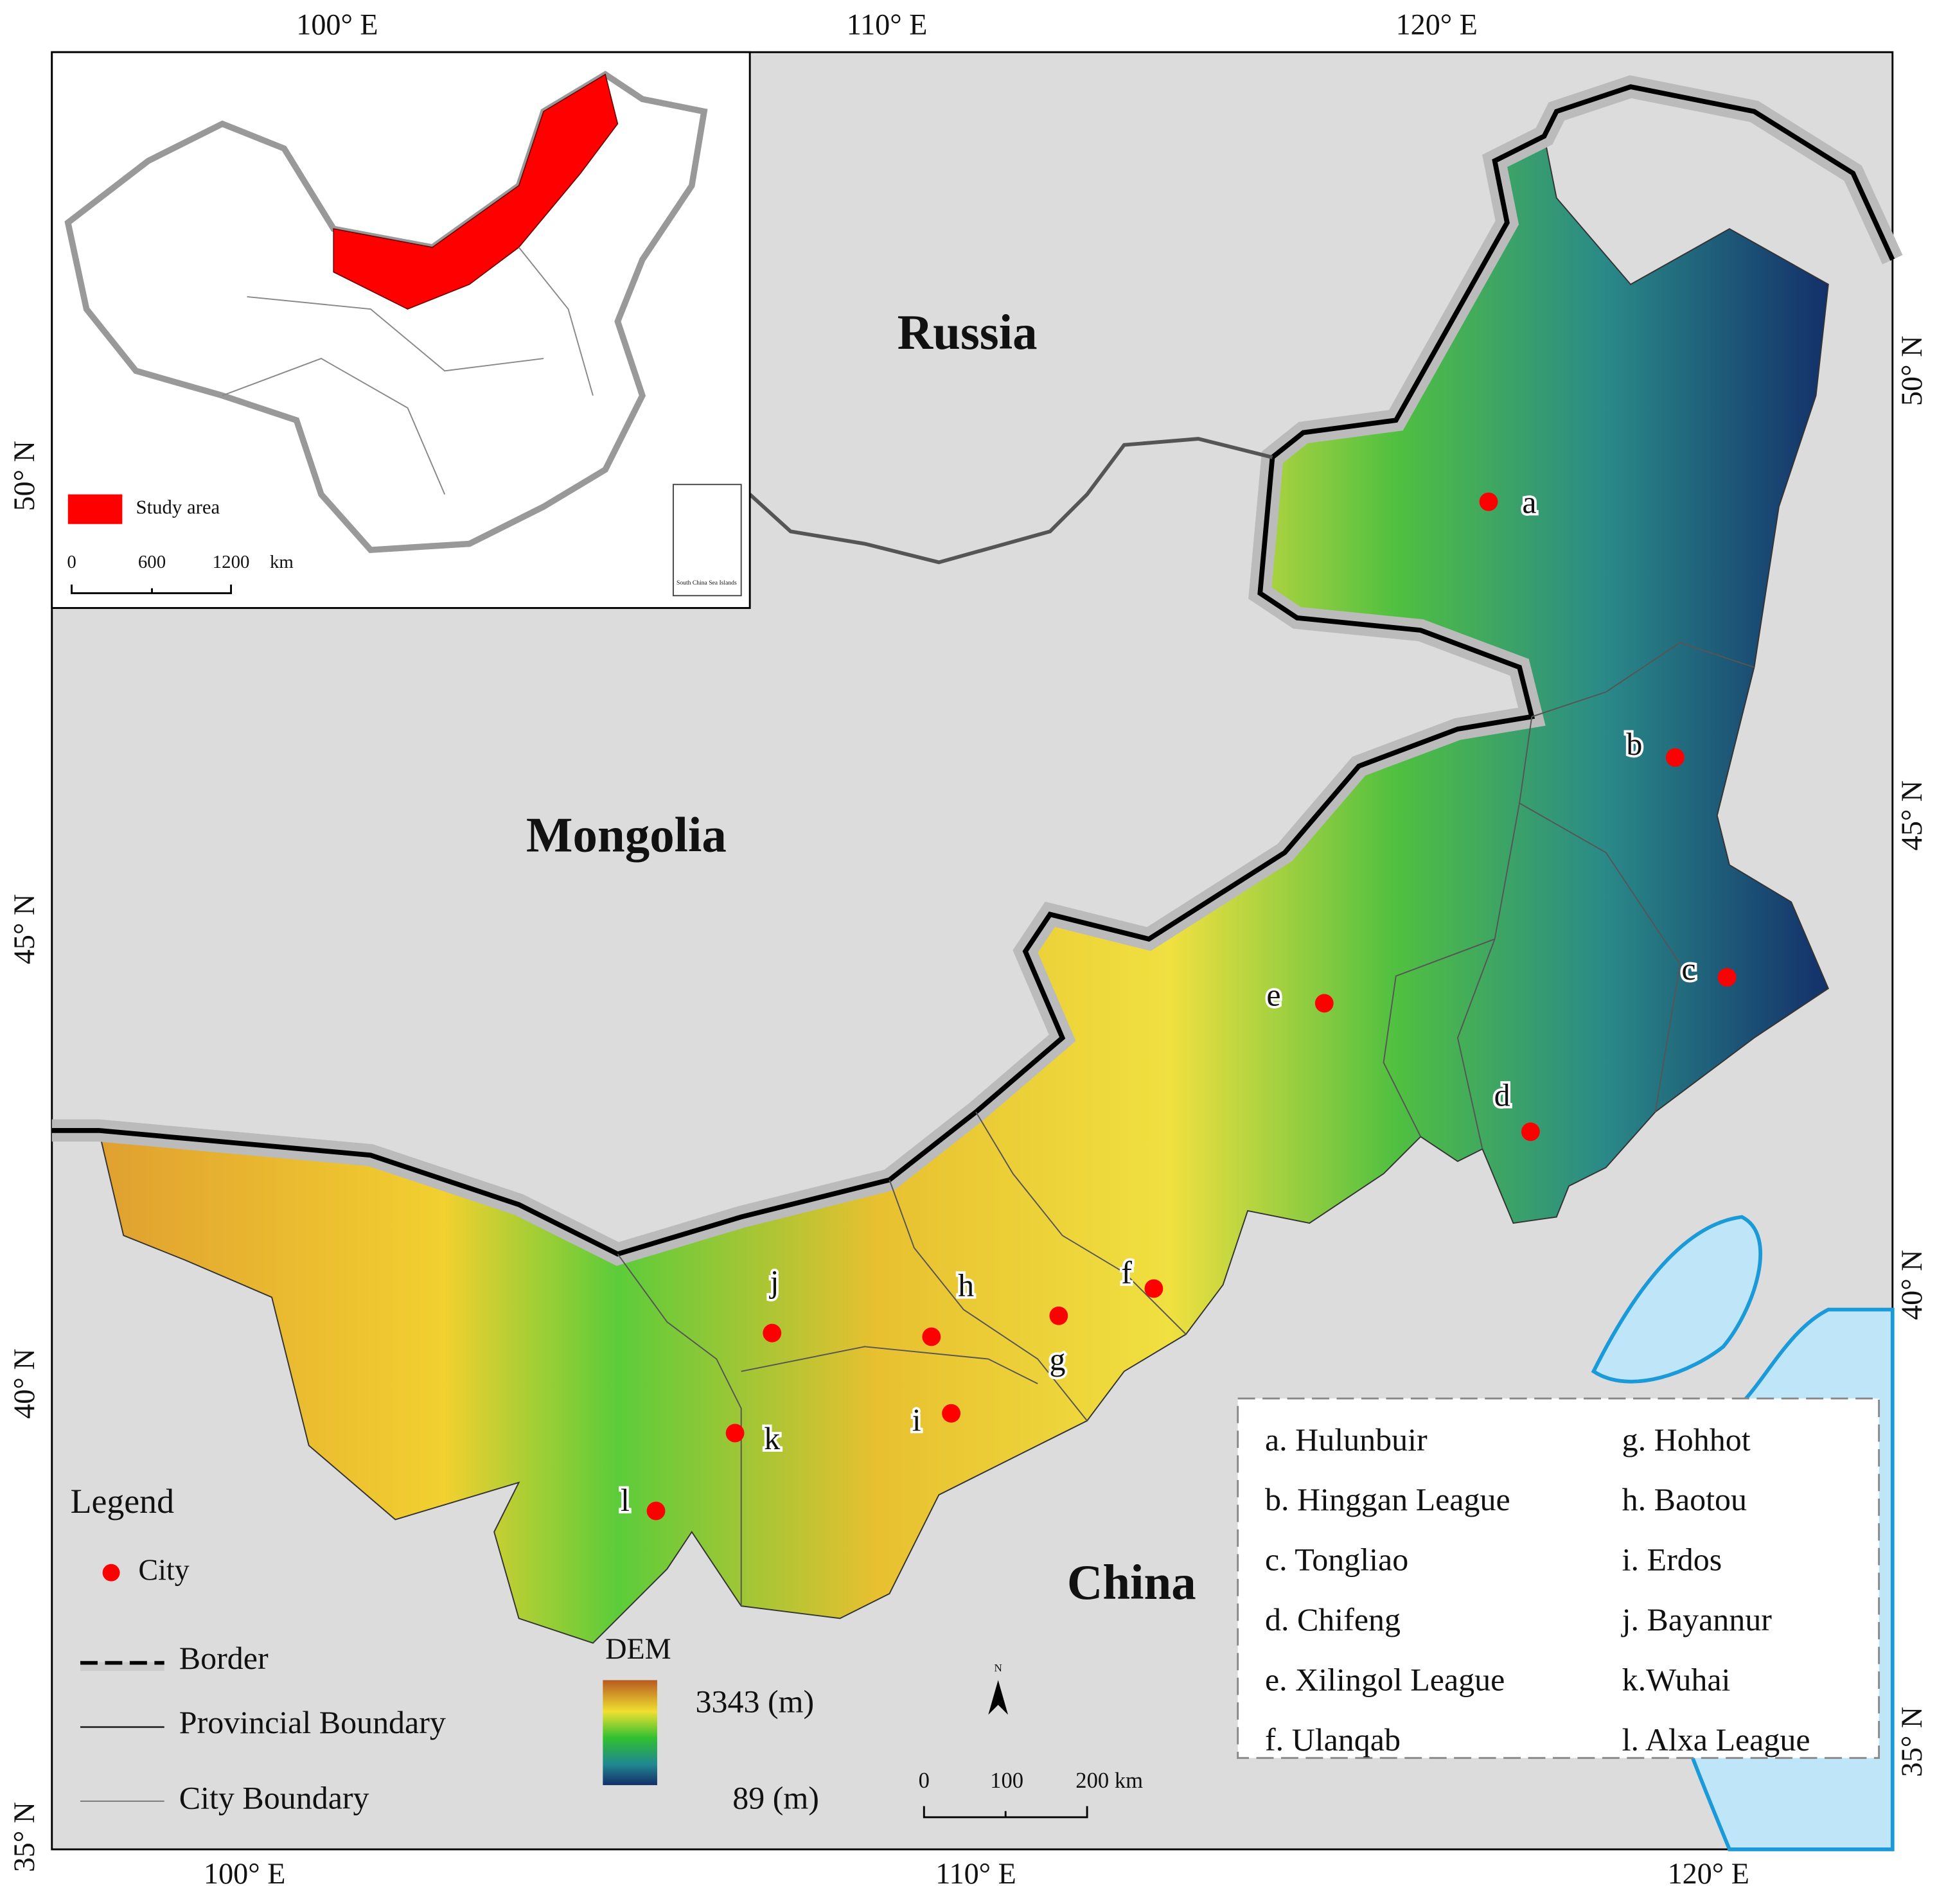 This screenshot has height=1904, width=1937. I want to click on city-label: b, so click(1634, 744).